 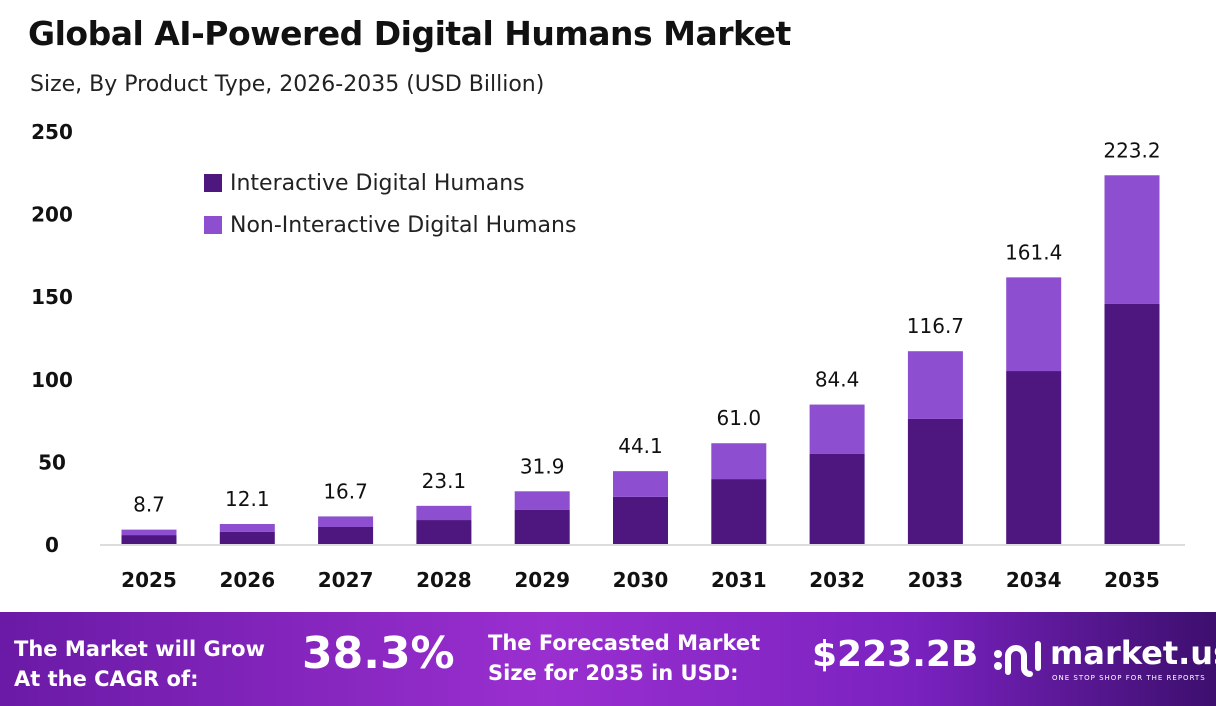 I want to click on forecast-value: $223.2B, so click(x=895, y=654).